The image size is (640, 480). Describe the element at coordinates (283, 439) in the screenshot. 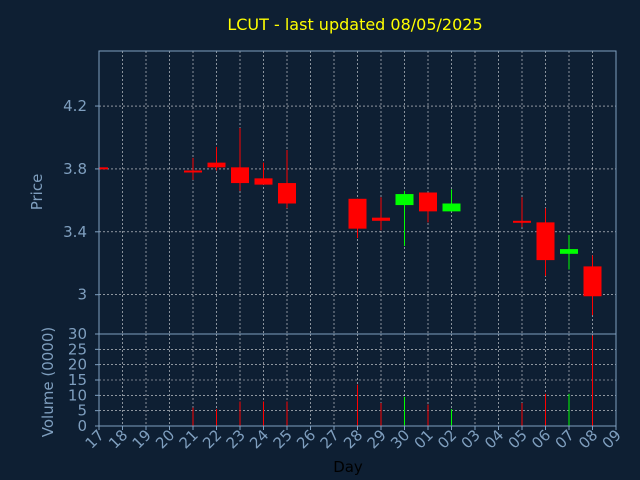

I see `x-tick-label: 25` at that location.